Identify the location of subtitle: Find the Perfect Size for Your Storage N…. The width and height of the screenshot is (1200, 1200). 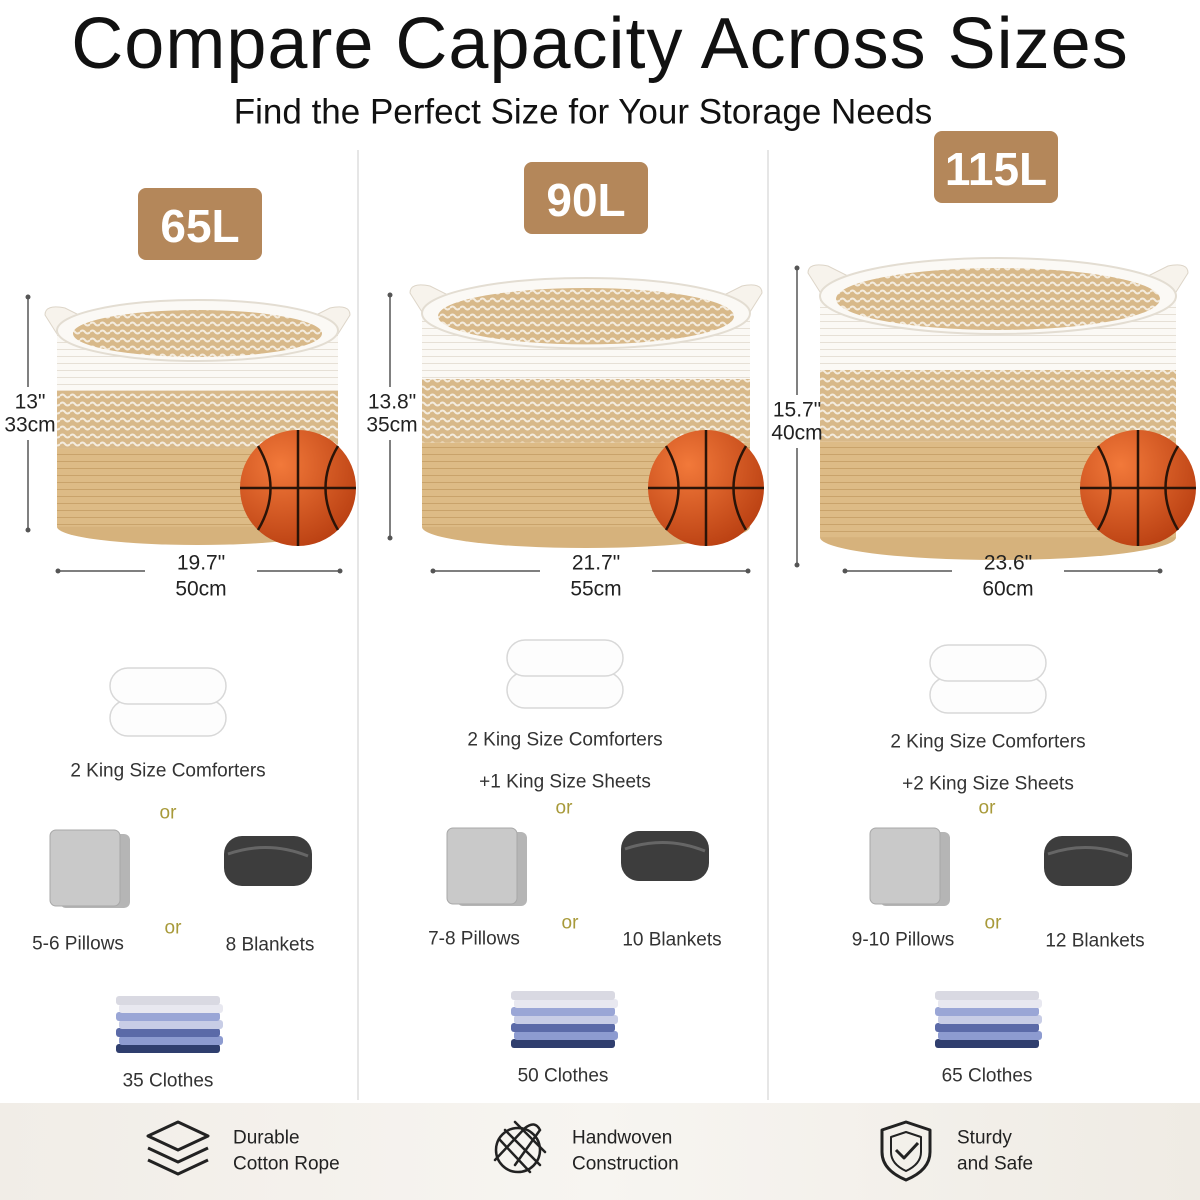
(583, 112).